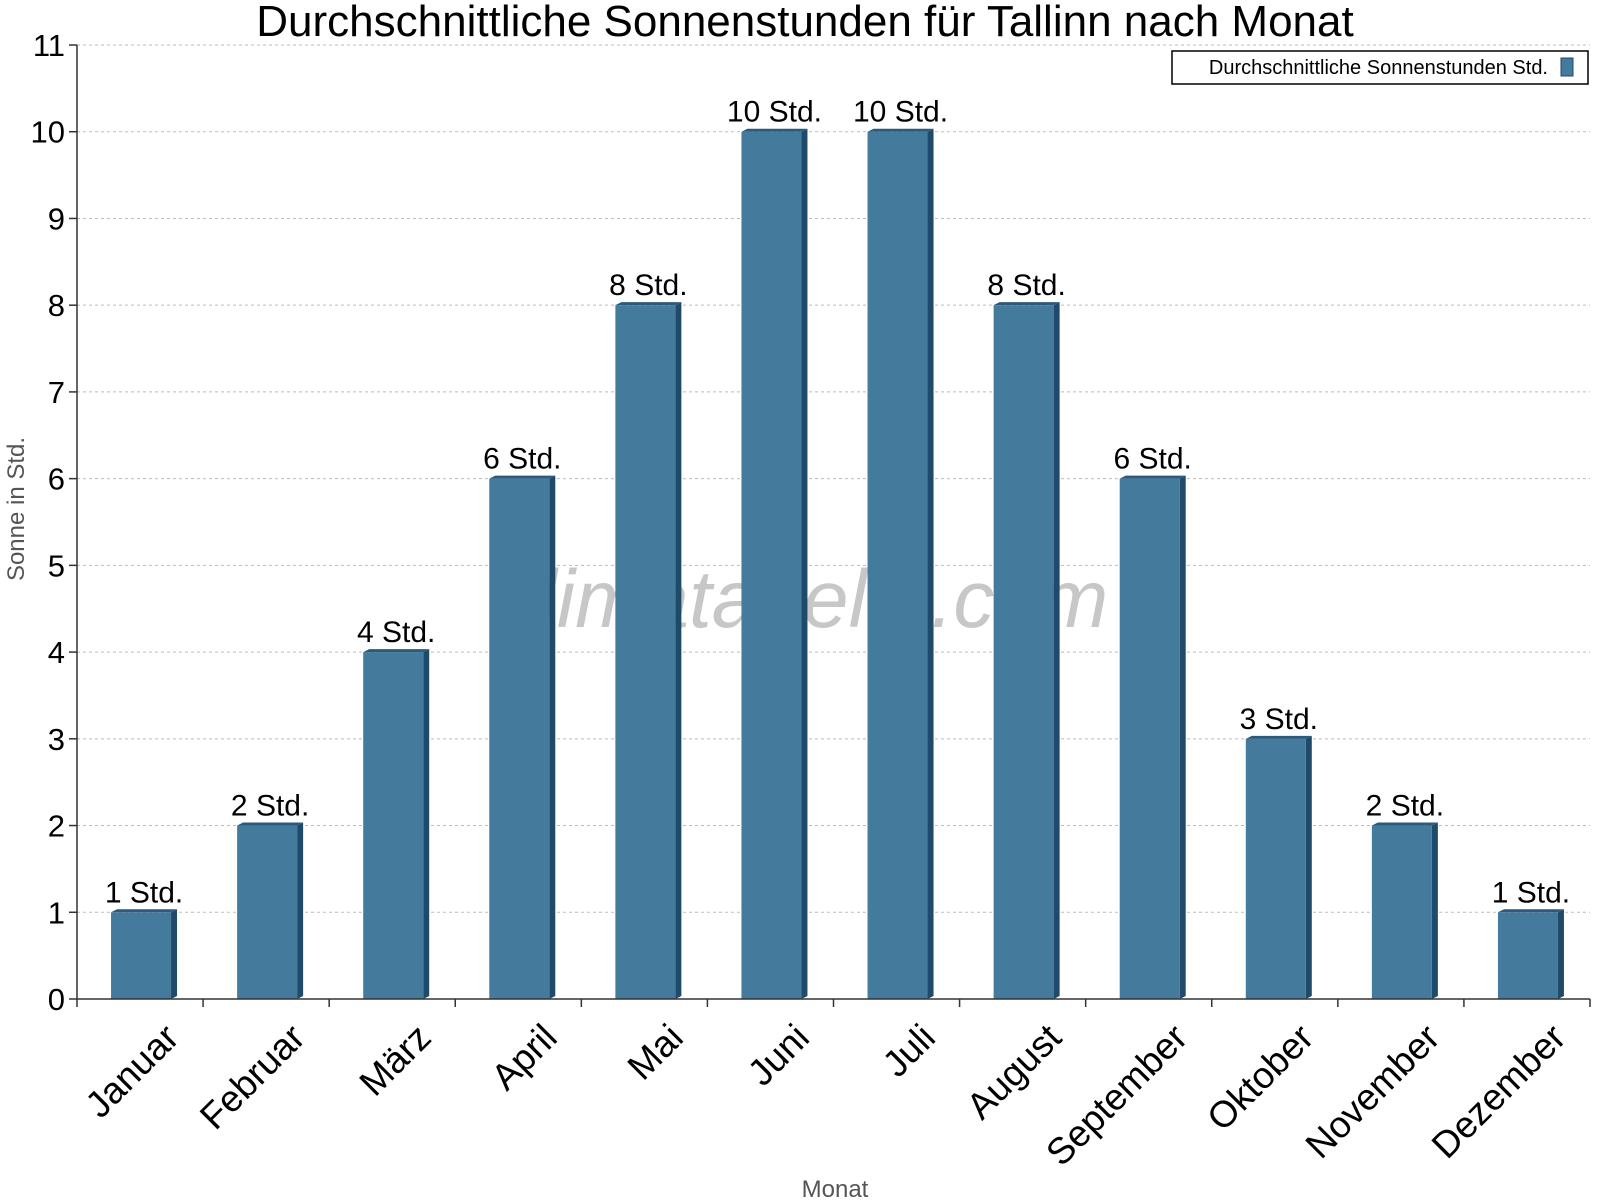 This screenshot has height=1200, width=1600. Describe the element at coordinates (655, 1052) in the screenshot. I see `x-tick-label: Mai` at that location.